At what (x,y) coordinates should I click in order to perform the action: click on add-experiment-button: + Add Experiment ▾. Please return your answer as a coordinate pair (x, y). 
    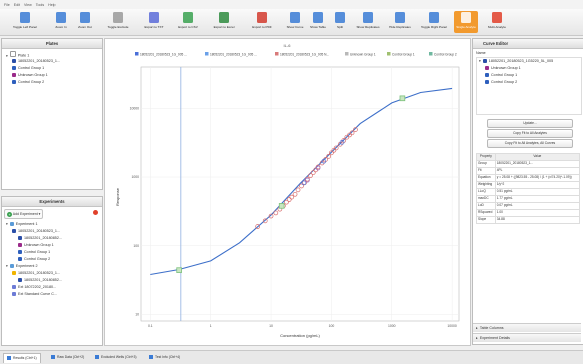
    Looking at the image, I should click on (24, 214).